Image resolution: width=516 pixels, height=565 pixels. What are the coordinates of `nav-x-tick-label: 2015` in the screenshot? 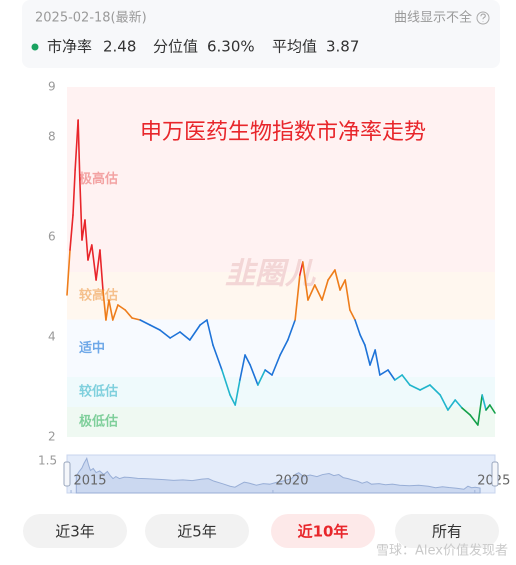 It's located at (89, 481).